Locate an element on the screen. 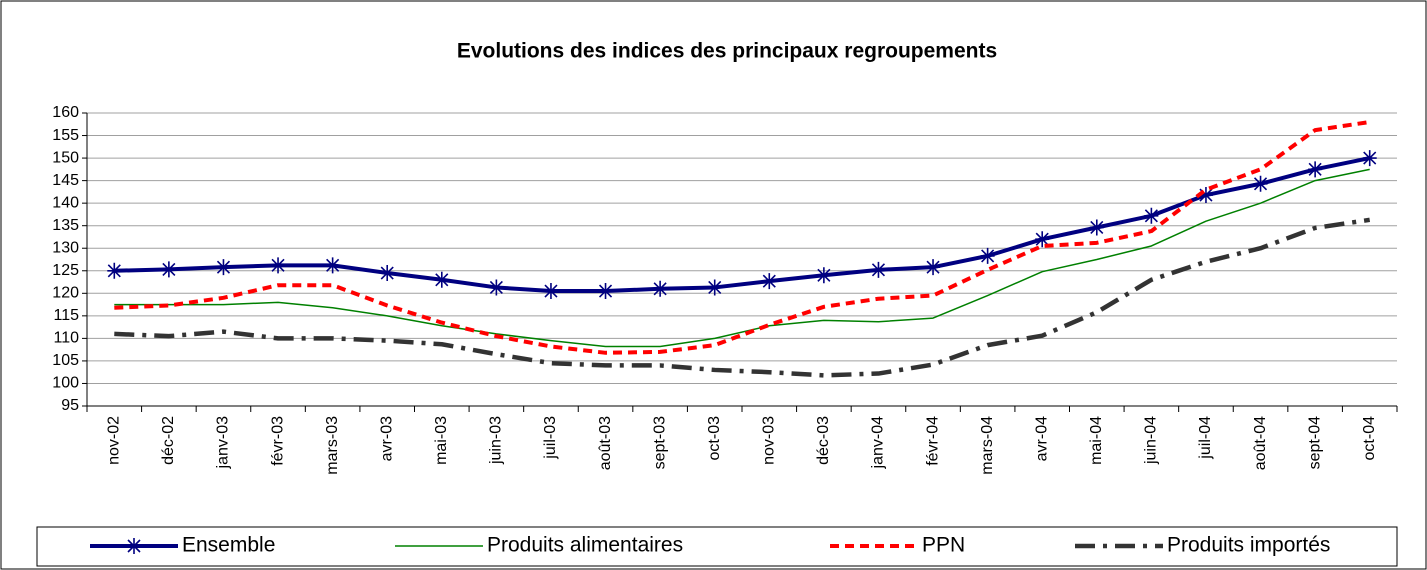 This screenshot has height=570, width=1427. x-tick-label: nov-03 is located at coordinates (769, 440).